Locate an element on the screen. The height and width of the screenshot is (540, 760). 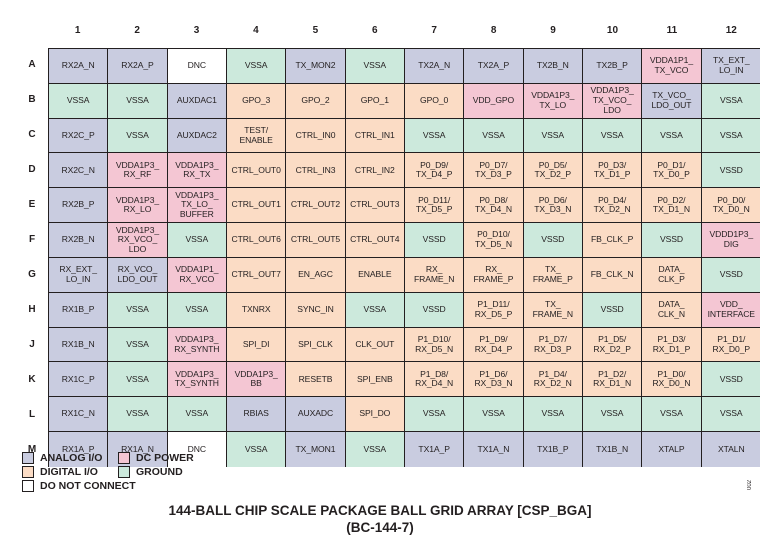
legend-swatch-power is located at coordinates (124, 458).